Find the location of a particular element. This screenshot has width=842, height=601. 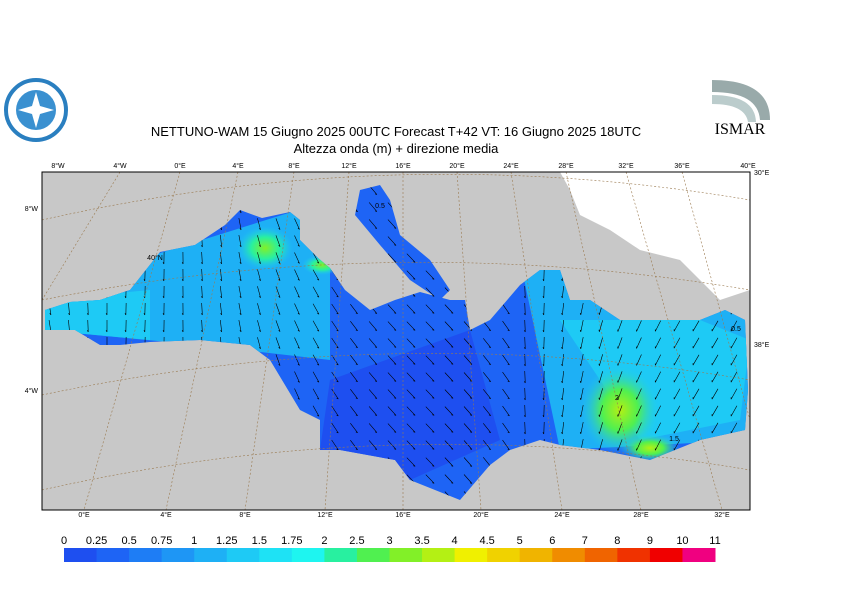

top-lon-label: 4°W is located at coordinates (120, 166).